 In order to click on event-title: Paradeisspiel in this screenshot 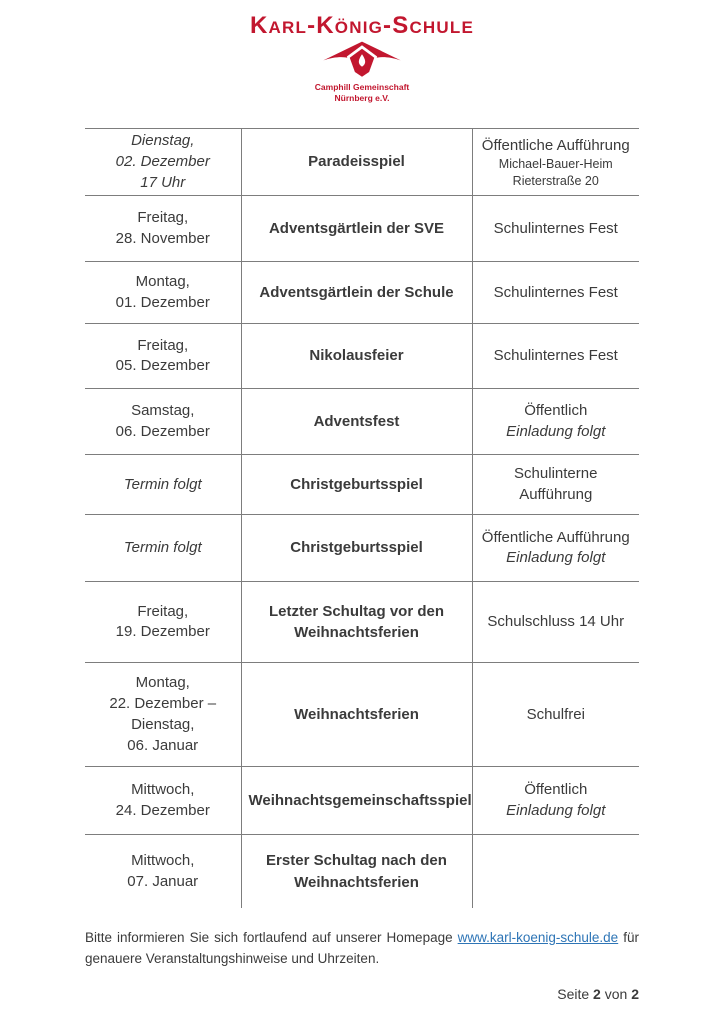, I will do `click(356, 162)`.